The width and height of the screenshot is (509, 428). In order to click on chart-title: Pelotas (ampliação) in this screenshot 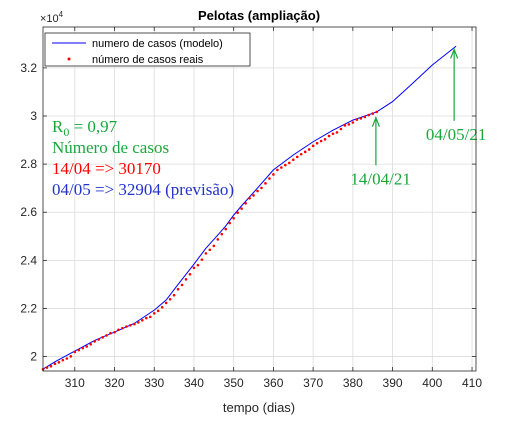, I will do `click(259, 15)`.